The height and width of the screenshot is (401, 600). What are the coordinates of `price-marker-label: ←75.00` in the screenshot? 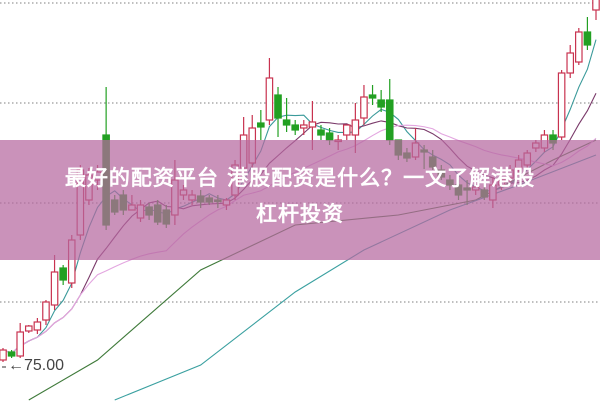 It's located at (36, 365).